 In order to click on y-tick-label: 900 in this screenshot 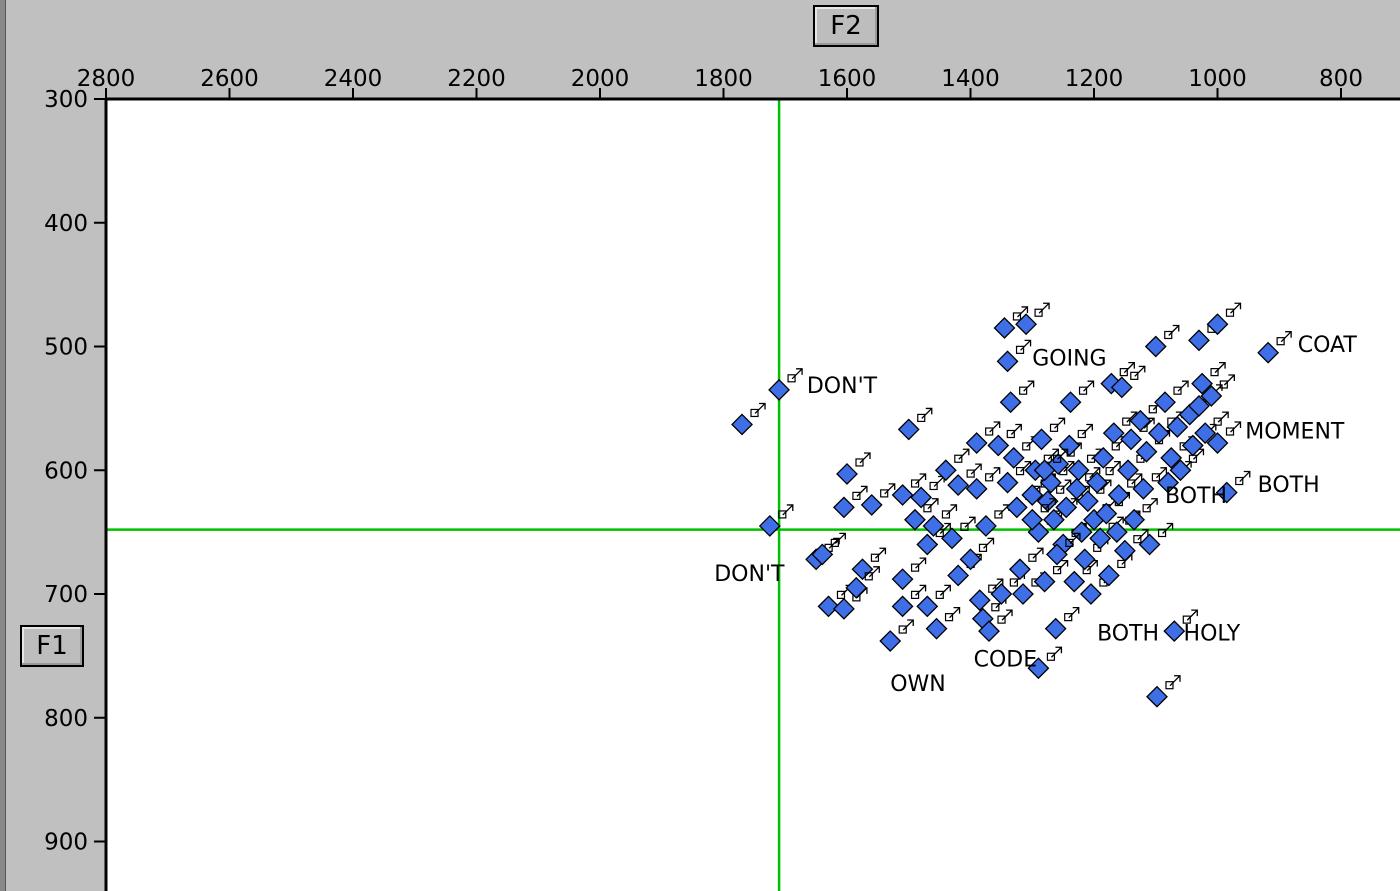, I will do `click(66, 843)`.